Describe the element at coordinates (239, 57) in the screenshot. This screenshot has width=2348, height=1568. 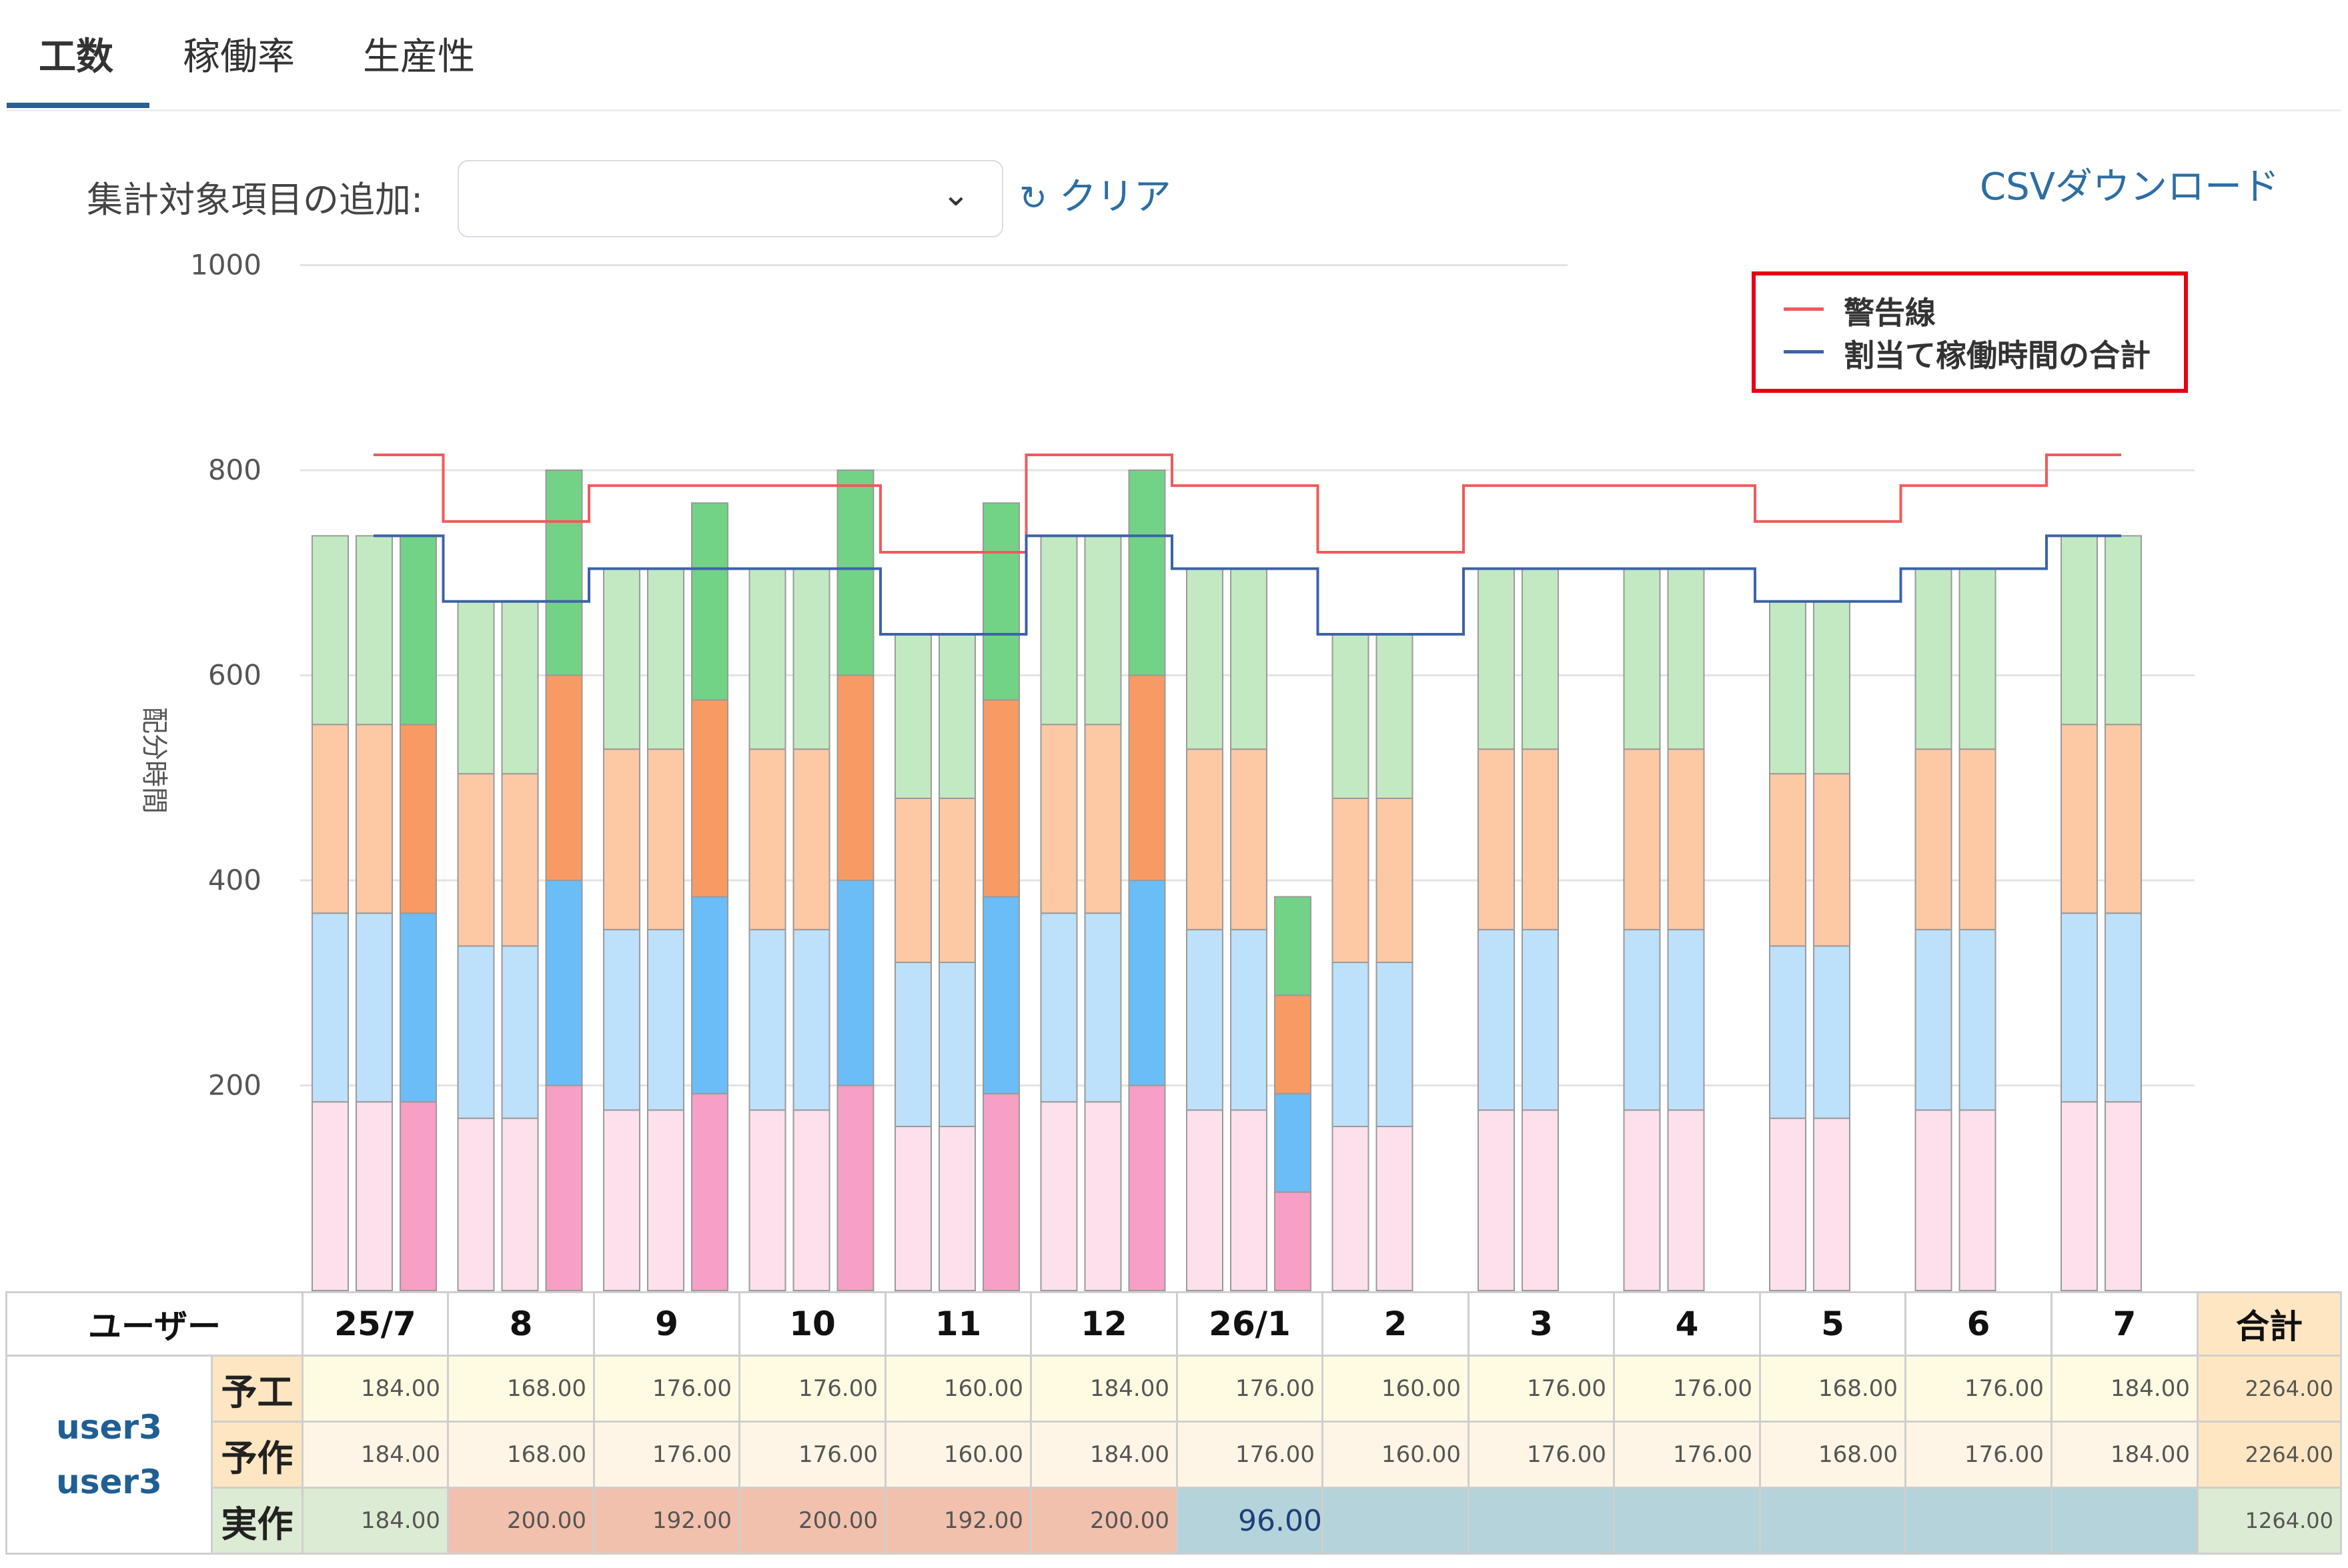
I see `tab-utilization: 稼働率` at that location.